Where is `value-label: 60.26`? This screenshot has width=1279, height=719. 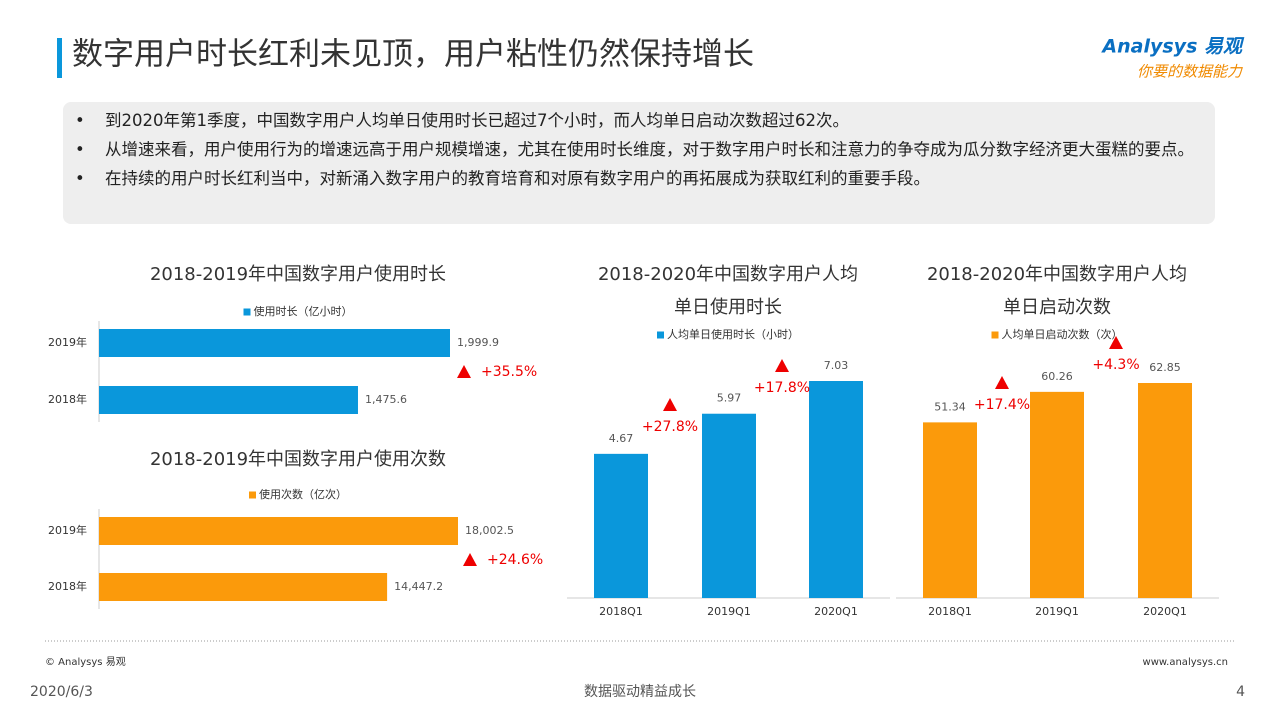
value-label: 60.26 is located at coordinates (1057, 376).